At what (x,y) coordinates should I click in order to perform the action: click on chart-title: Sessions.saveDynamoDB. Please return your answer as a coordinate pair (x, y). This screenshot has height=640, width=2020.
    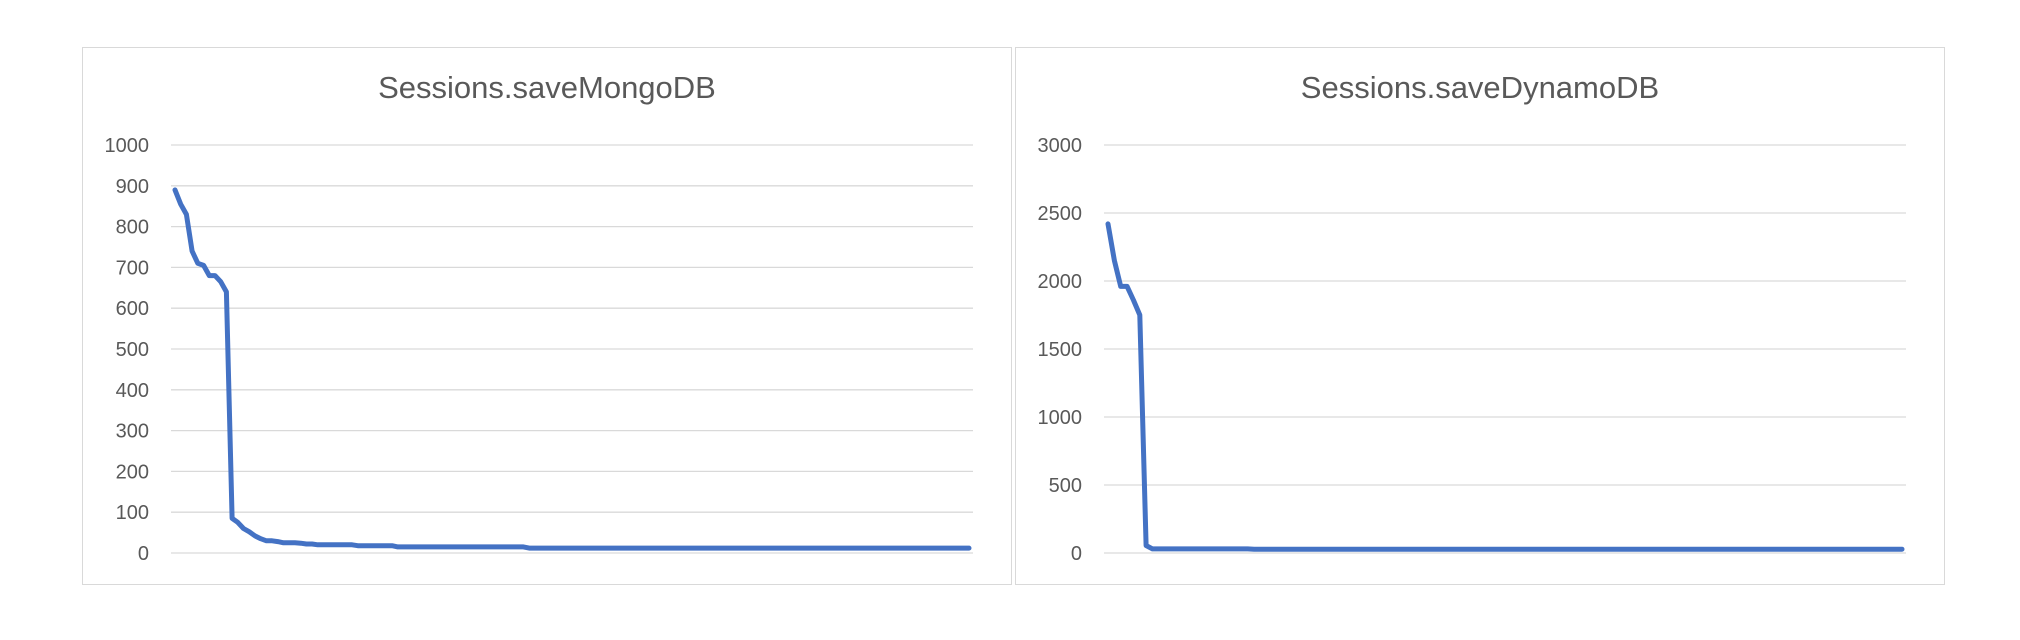
    Looking at the image, I should click on (1480, 87).